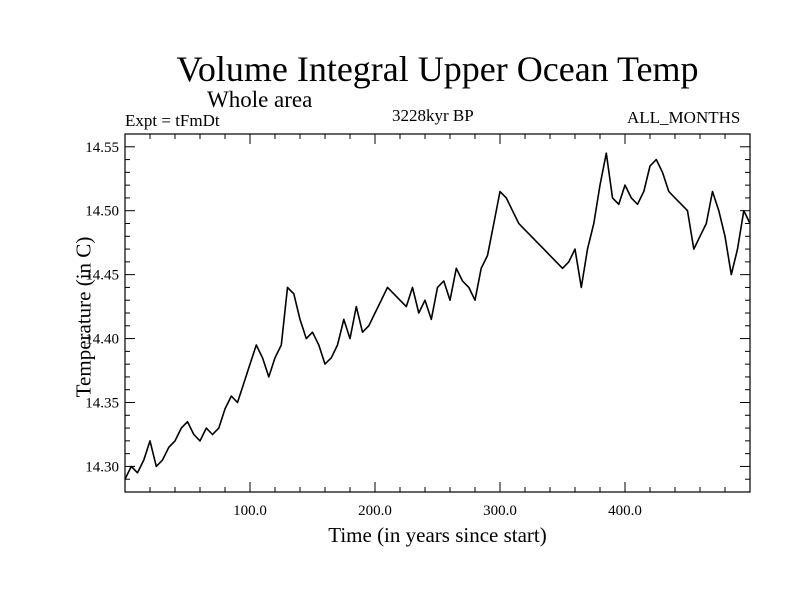  I want to click on y-tick-label: 14.40, so click(102, 340).